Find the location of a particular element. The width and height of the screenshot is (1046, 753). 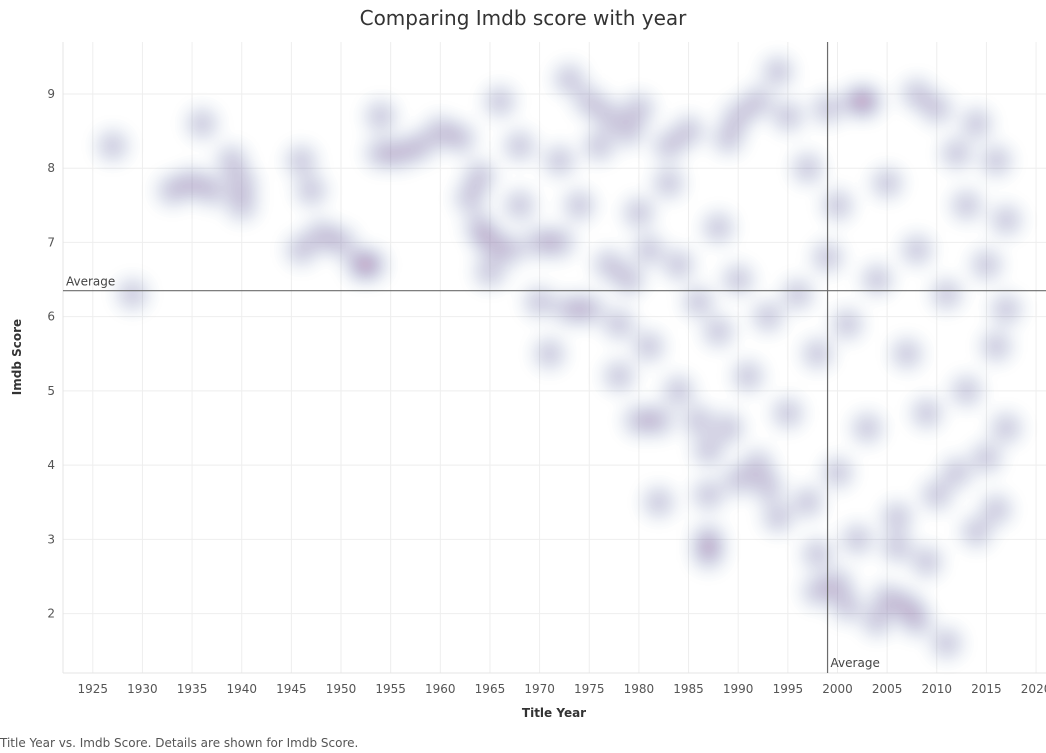

x-tick-label: 1990 is located at coordinates (738, 689).